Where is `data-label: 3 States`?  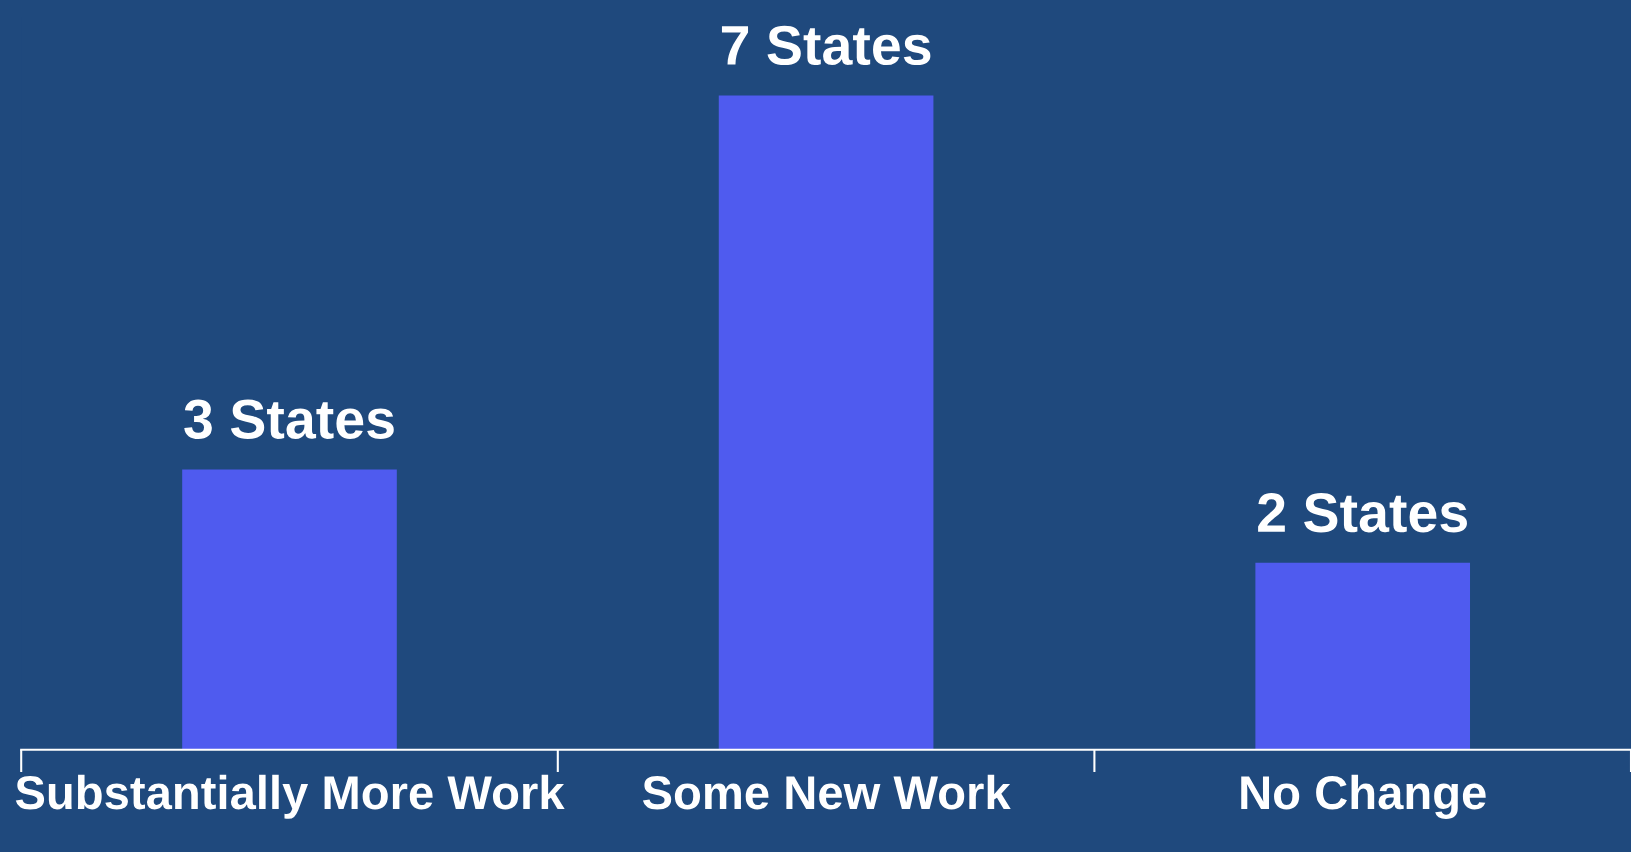
data-label: 3 States is located at coordinates (289, 419).